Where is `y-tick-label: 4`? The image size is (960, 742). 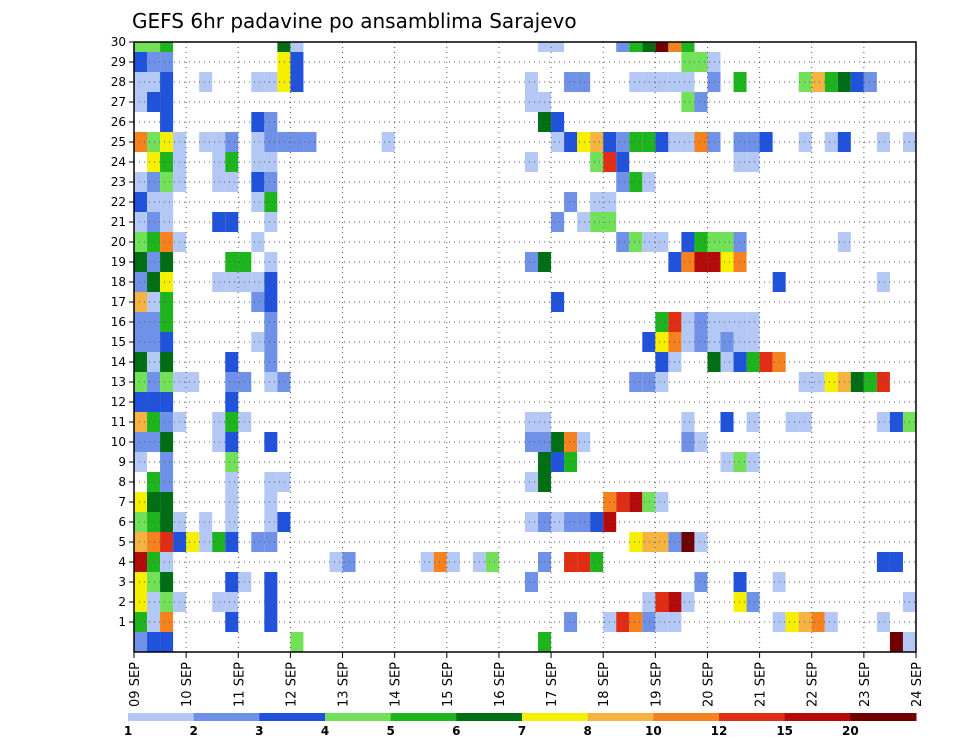 y-tick-label: 4 is located at coordinates (122, 562).